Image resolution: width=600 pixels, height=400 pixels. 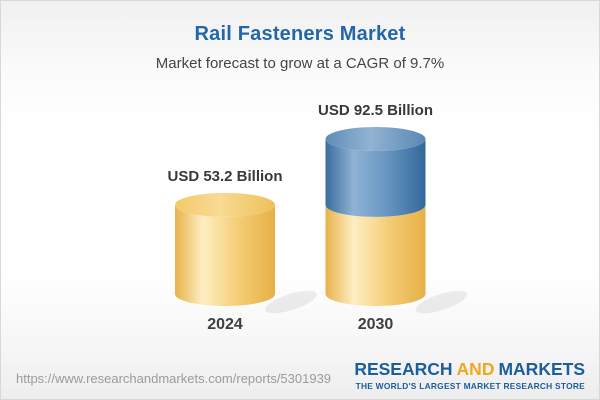 What do you see at coordinates (475, 369) in the screenshot?
I see `logo-word-and: AND` at bounding box center [475, 369].